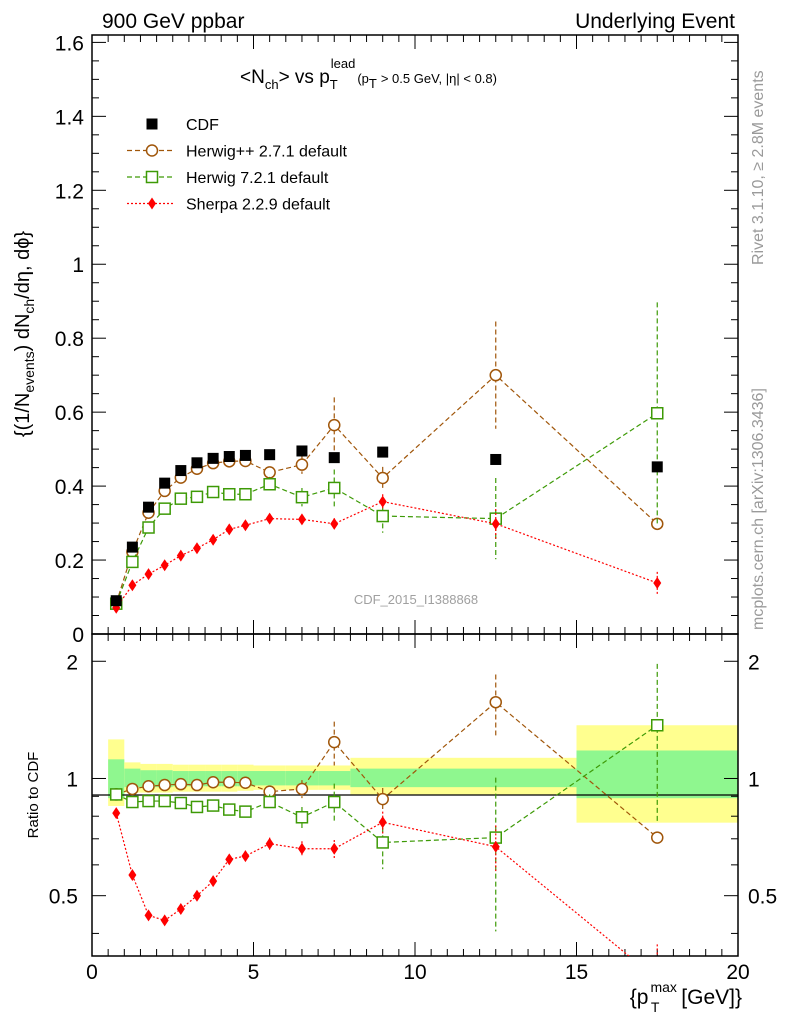  Describe the element at coordinates (368, 74) in the screenshot. I see `plot-title: <Nch> vs pTlead(pT > 0.5 GeV, |η| < 0.8)` at that location.